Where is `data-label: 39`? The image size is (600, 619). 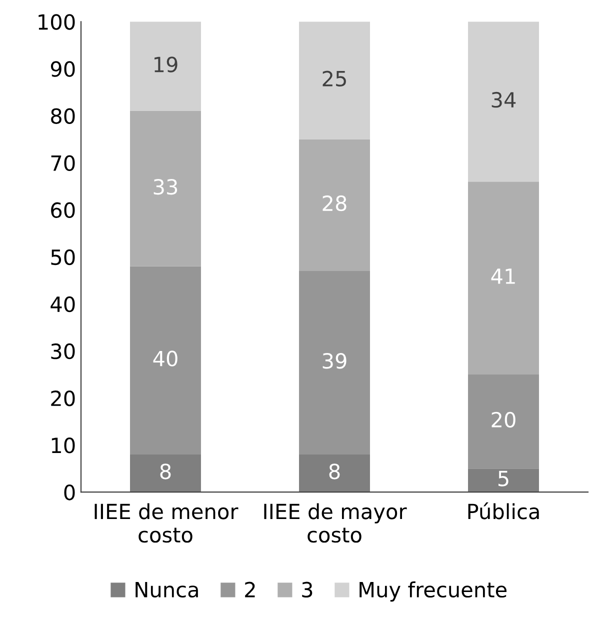
data-label: 39 is located at coordinates (334, 361).